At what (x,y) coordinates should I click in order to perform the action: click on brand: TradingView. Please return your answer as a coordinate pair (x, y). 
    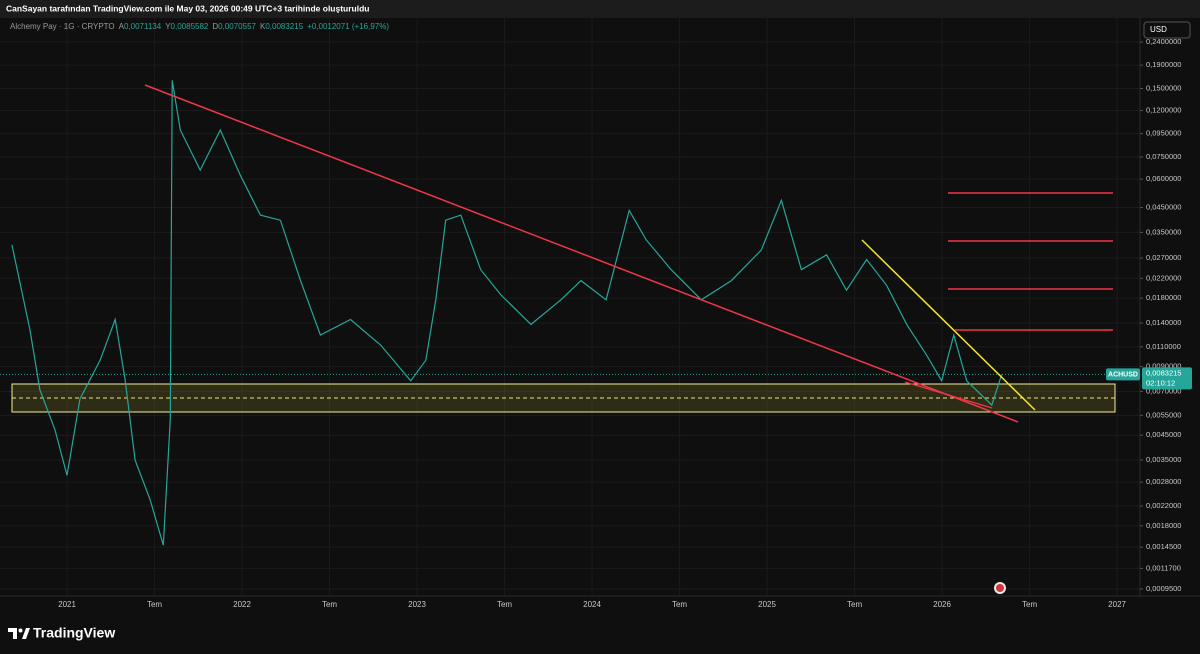
    Looking at the image, I should click on (74, 633).